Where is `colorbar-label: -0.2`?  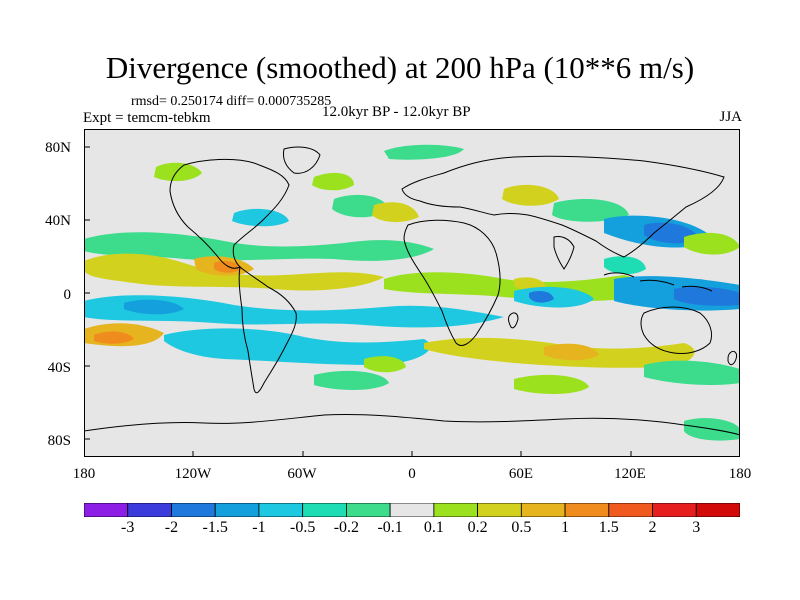 colorbar-label: -0.2 is located at coordinates (346, 527).